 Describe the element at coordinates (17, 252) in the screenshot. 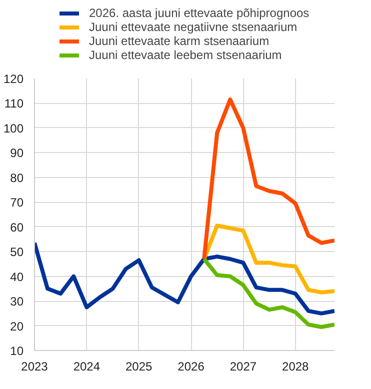

I see `y-tick-label: 50` at that location.